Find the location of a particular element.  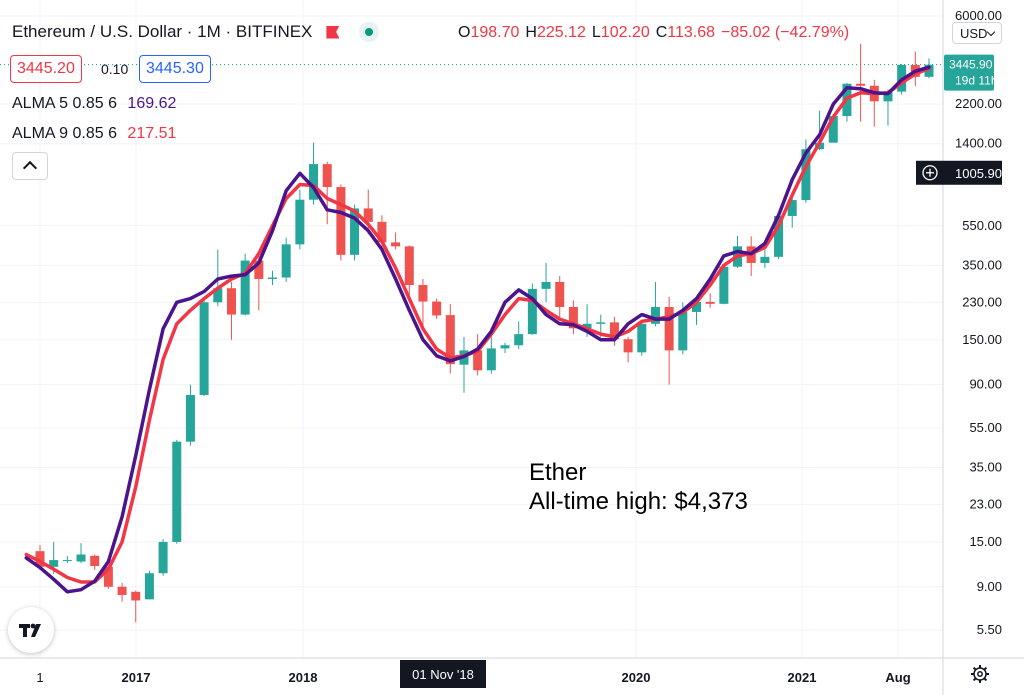

spread-value: 0.10 is located at coordinates (115, 69).